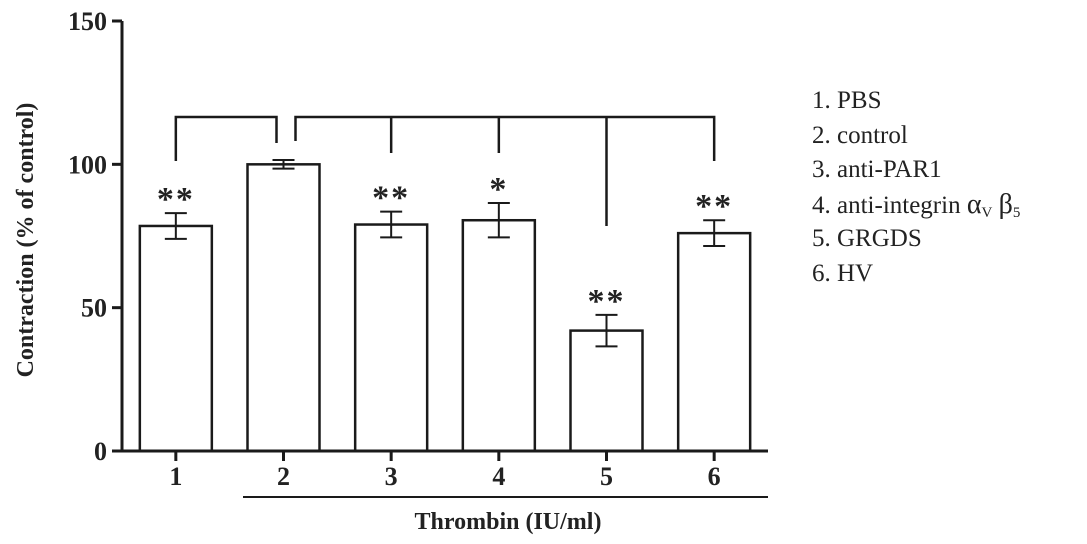  What do you see at coordinates (445, 470) in the screenshot?
I see `x-axis: 1 2 3 4 5 6` at bounding box center [445, 470].